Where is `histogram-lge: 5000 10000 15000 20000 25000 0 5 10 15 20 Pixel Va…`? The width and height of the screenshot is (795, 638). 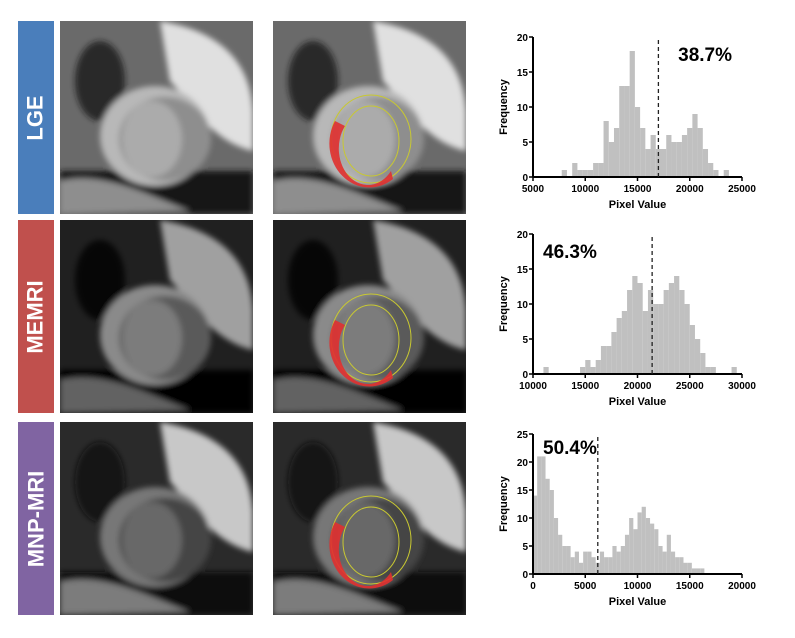
histogram-lge: 5000 10000 15000 20000 25000 0 5 10 15 20 Pixel Va… is located at coordinates (627, 122).